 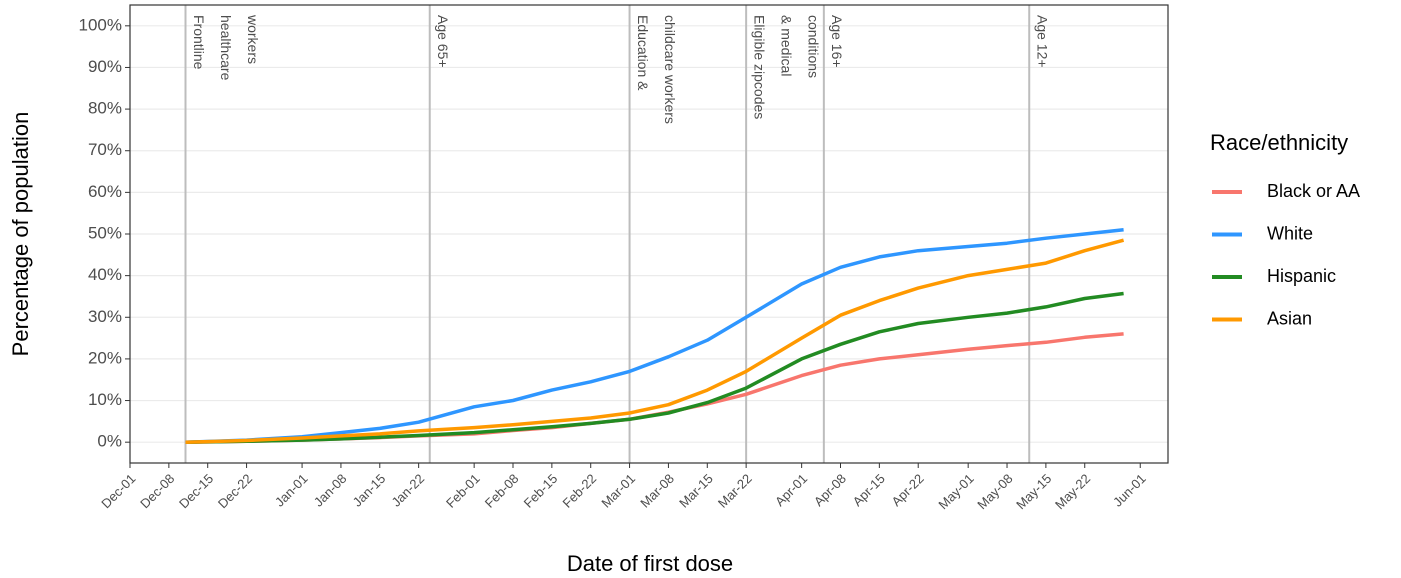 What do you see at coordinates (791, 490) in the screenshot?
I see `x-tick-label: Apr-01` at bounding box center [791, 490].